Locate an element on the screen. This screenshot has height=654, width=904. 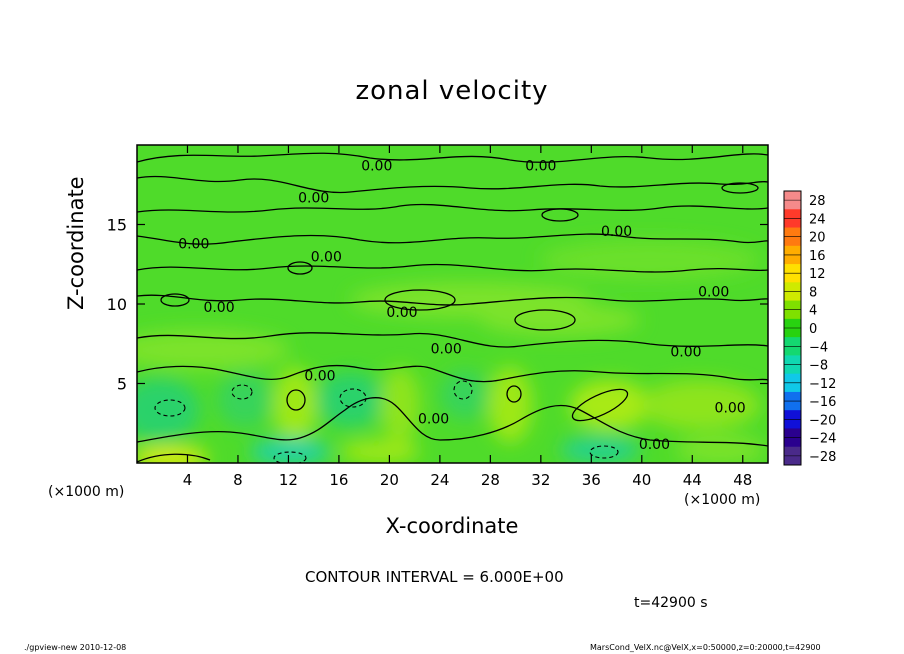
y-axis-label: Z-coordinate is located at coordinates (76, 243).